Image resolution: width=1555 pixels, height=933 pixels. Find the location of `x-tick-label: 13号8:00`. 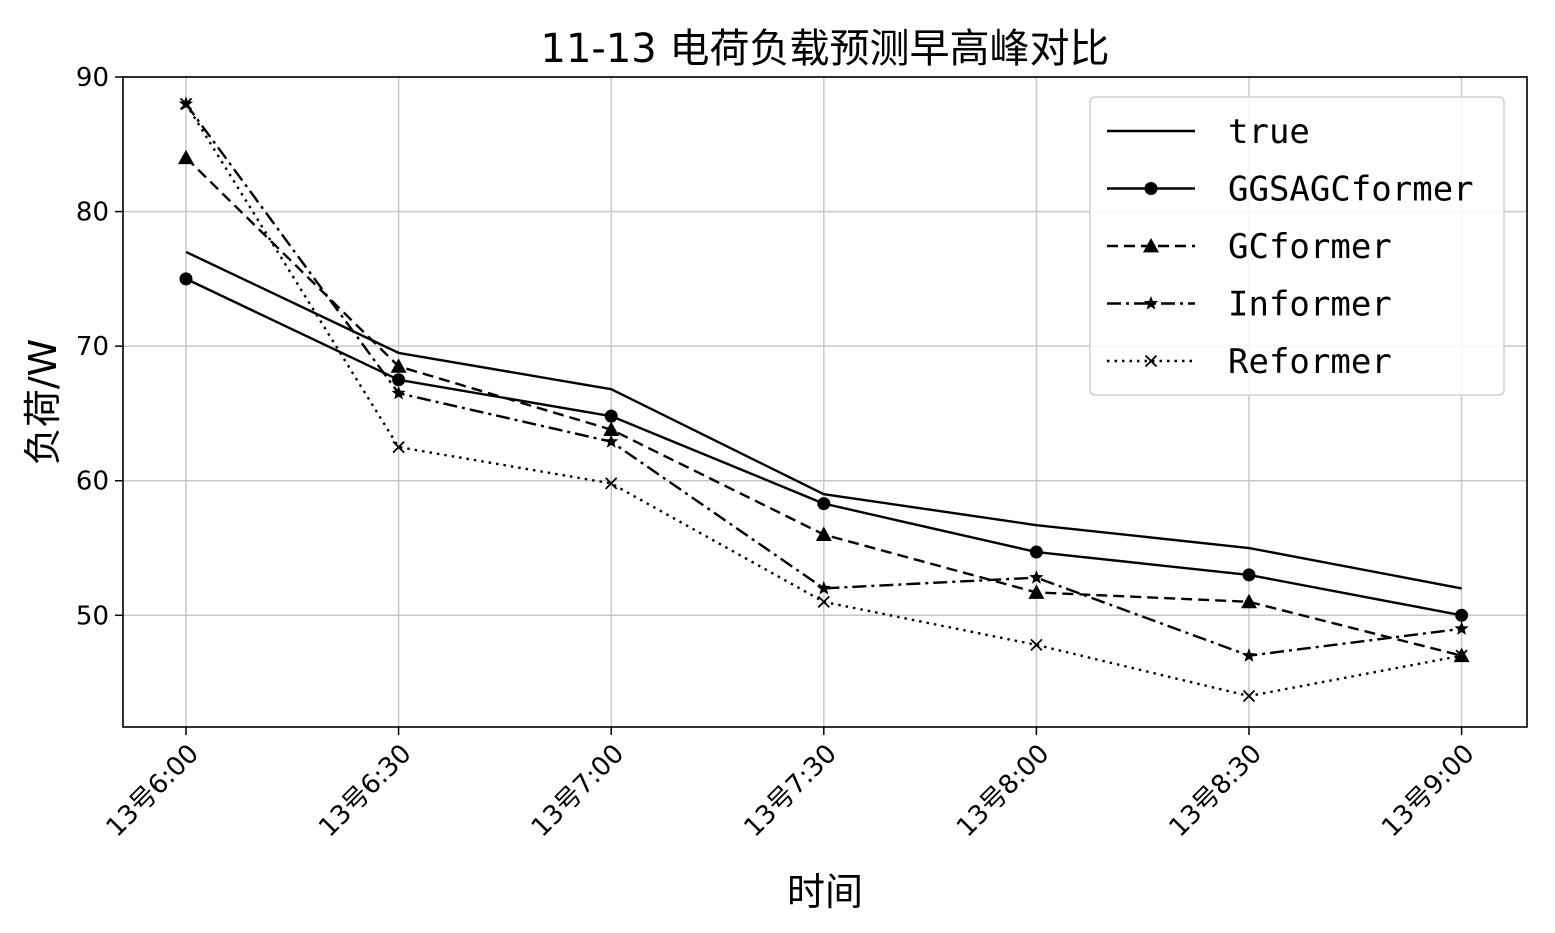

x-tick-label: 13号8:00 is located at coordinates (1003, 791).